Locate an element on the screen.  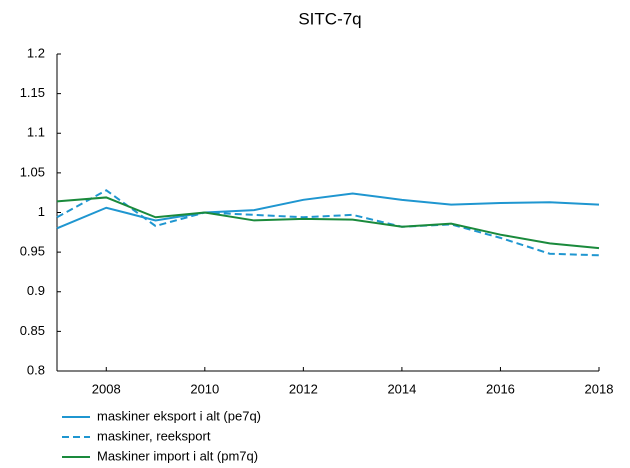
y-tick-label: 0.85 is located at coordinates (32, 330).